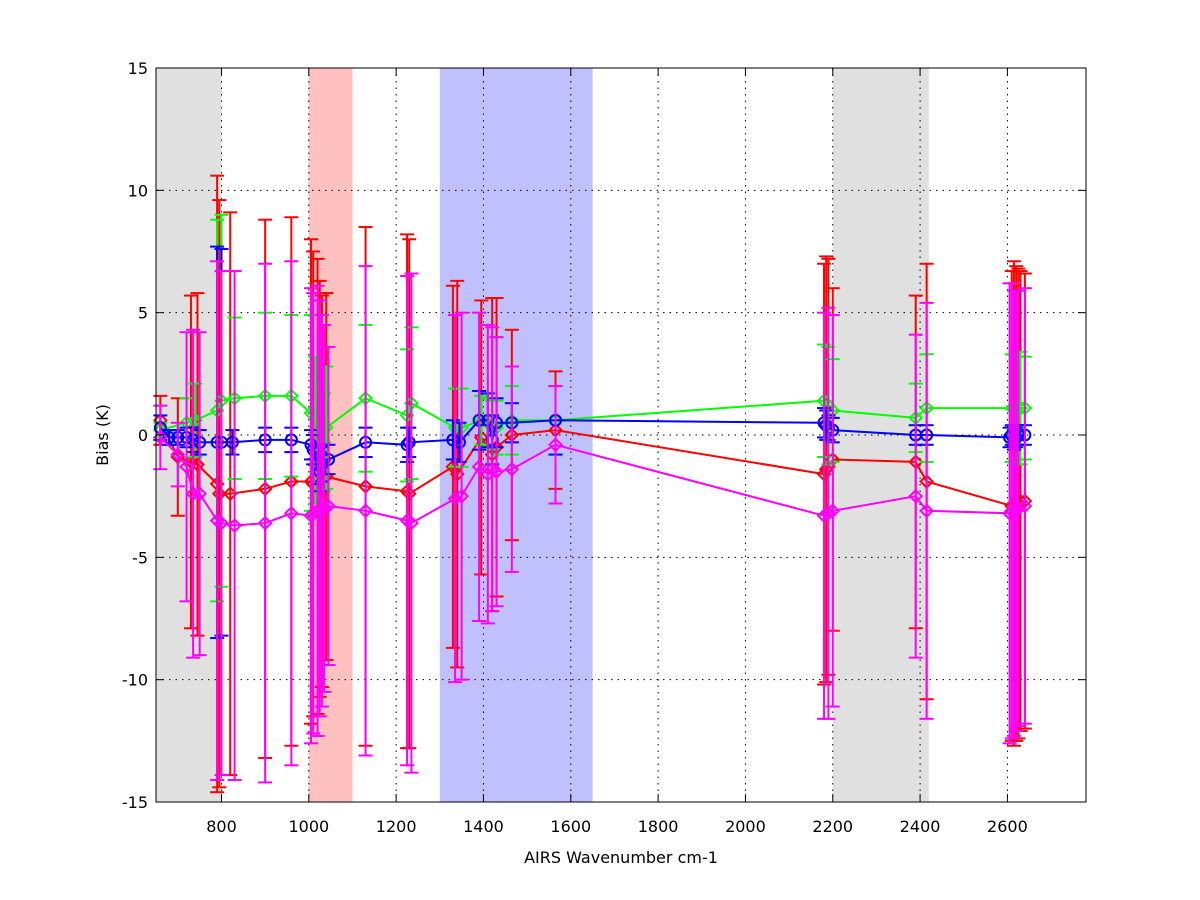 The width and height of the screenshot is (1200, 900). I want to click on x-tick-labels: 800 1000 1200 1400 1600 1800 2000 2200 2400 2600, so click(617, 826).